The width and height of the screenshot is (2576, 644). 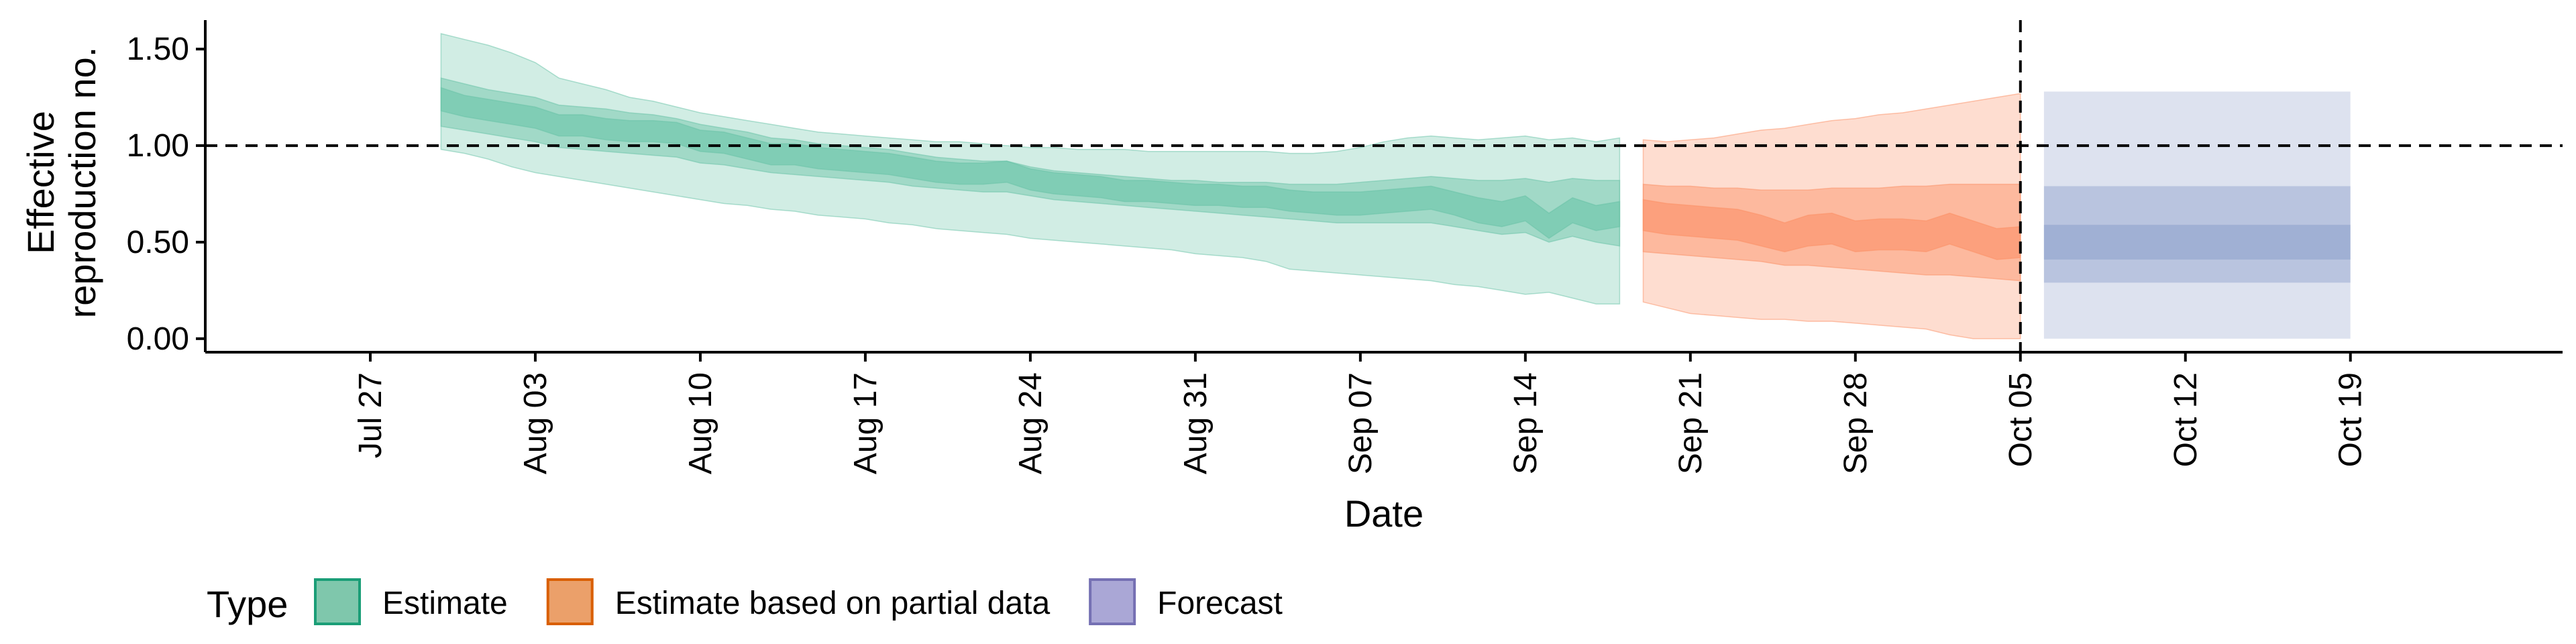 What do you see at coordinates (1196, 423) in the screenshot?
I see `x-tick-label: Aug 31` at bounding box center [1196, 423].